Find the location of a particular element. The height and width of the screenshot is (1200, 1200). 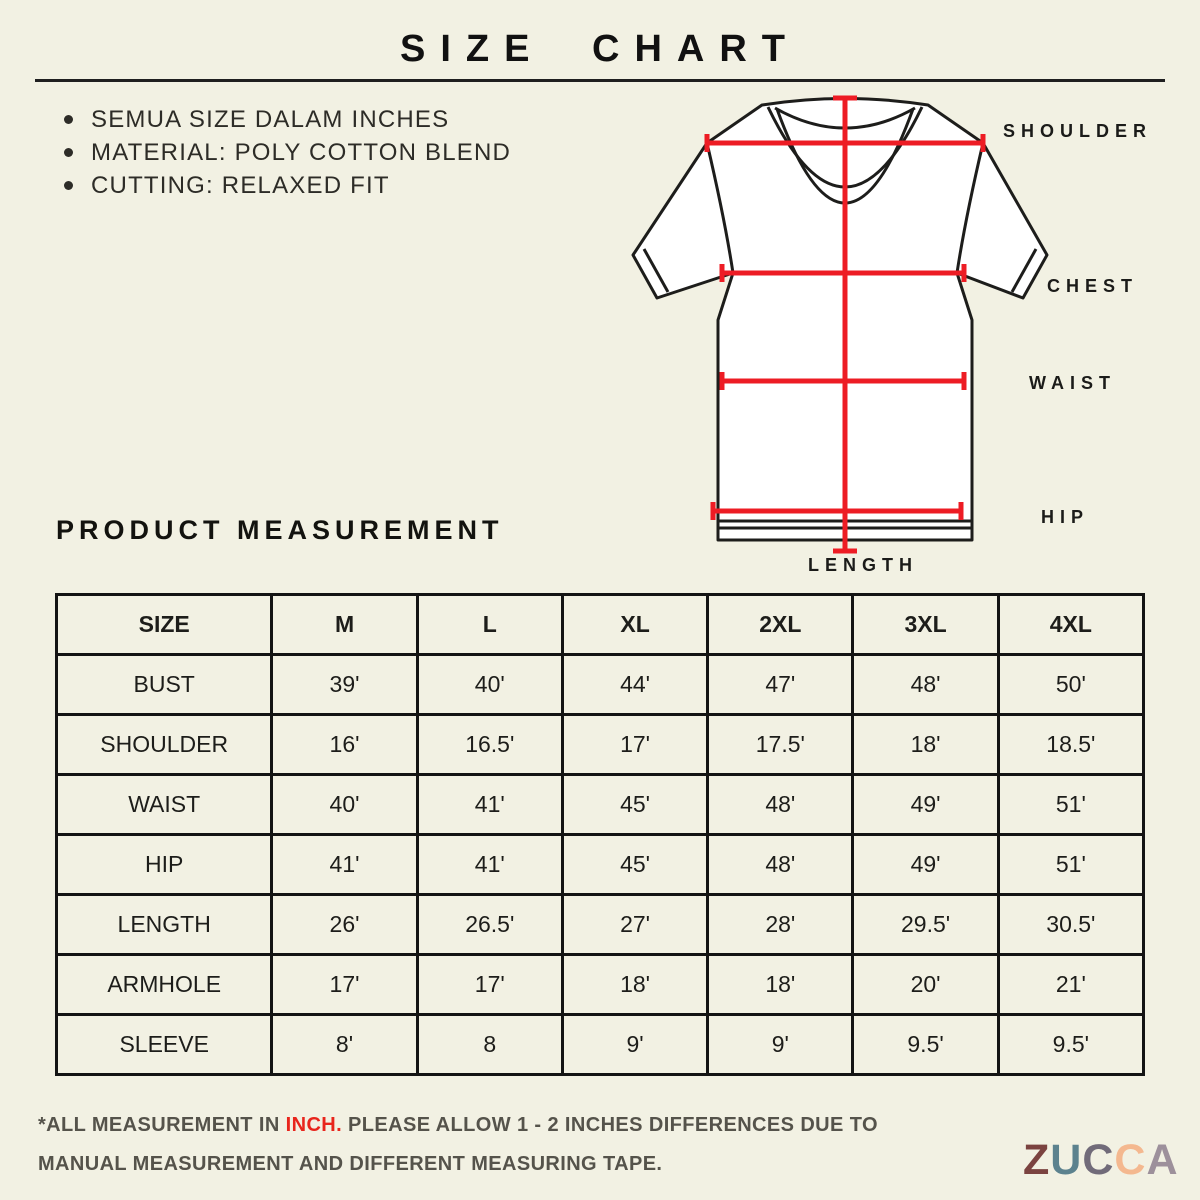

shoulder-measure-line is located at coordinates (845, 143).